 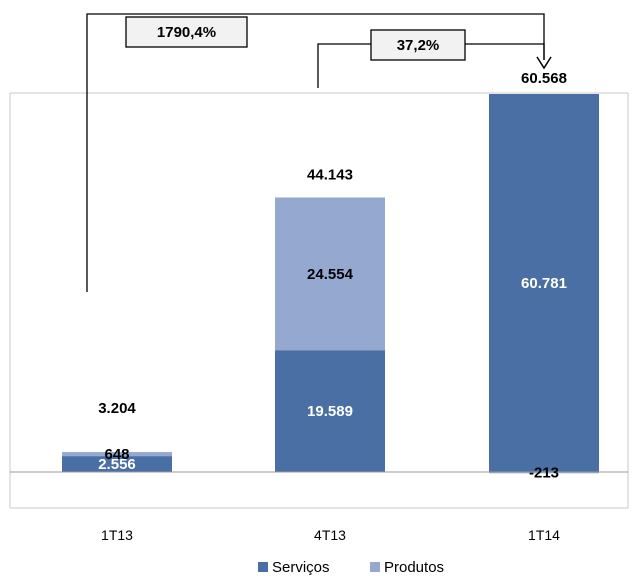 I want to click on growth-label-2: 37,2%, so click(x=418, y=45).